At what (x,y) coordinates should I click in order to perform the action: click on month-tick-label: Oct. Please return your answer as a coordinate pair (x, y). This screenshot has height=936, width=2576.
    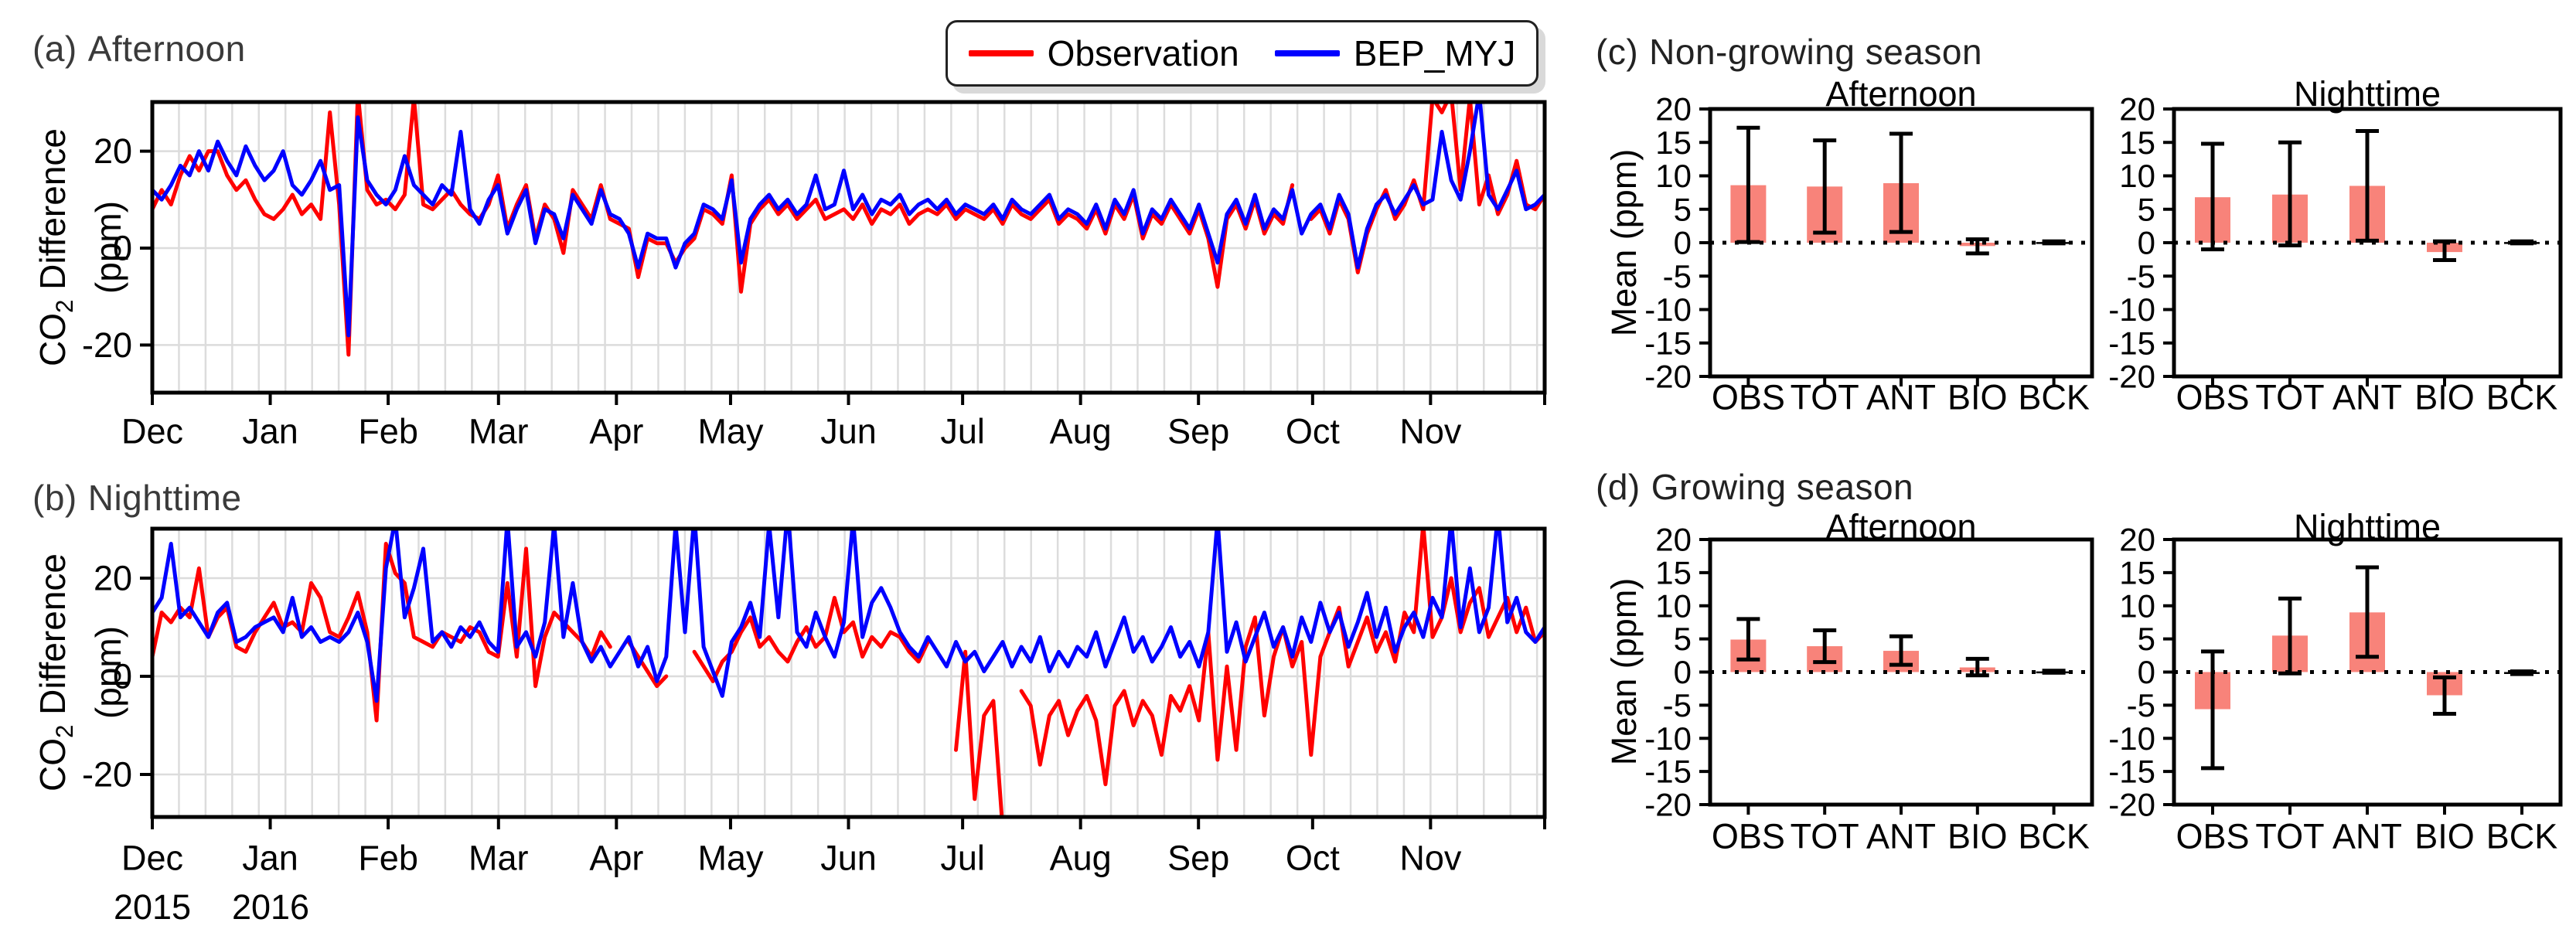
    Looking at the image, I should click on (1313, 432).